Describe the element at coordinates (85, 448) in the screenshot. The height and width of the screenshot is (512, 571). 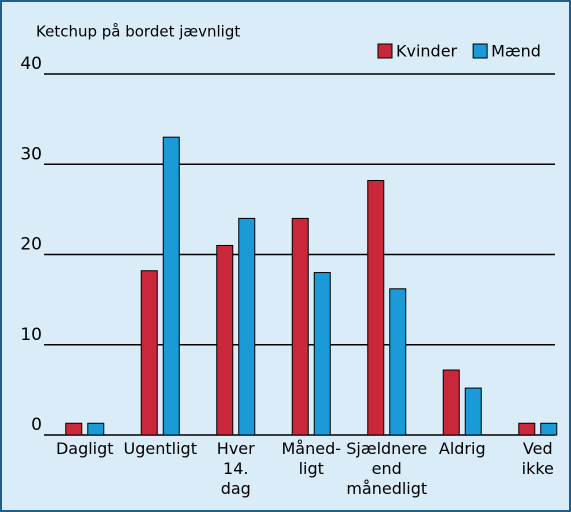
I see `x-tick-label: Dagligt` at that location.